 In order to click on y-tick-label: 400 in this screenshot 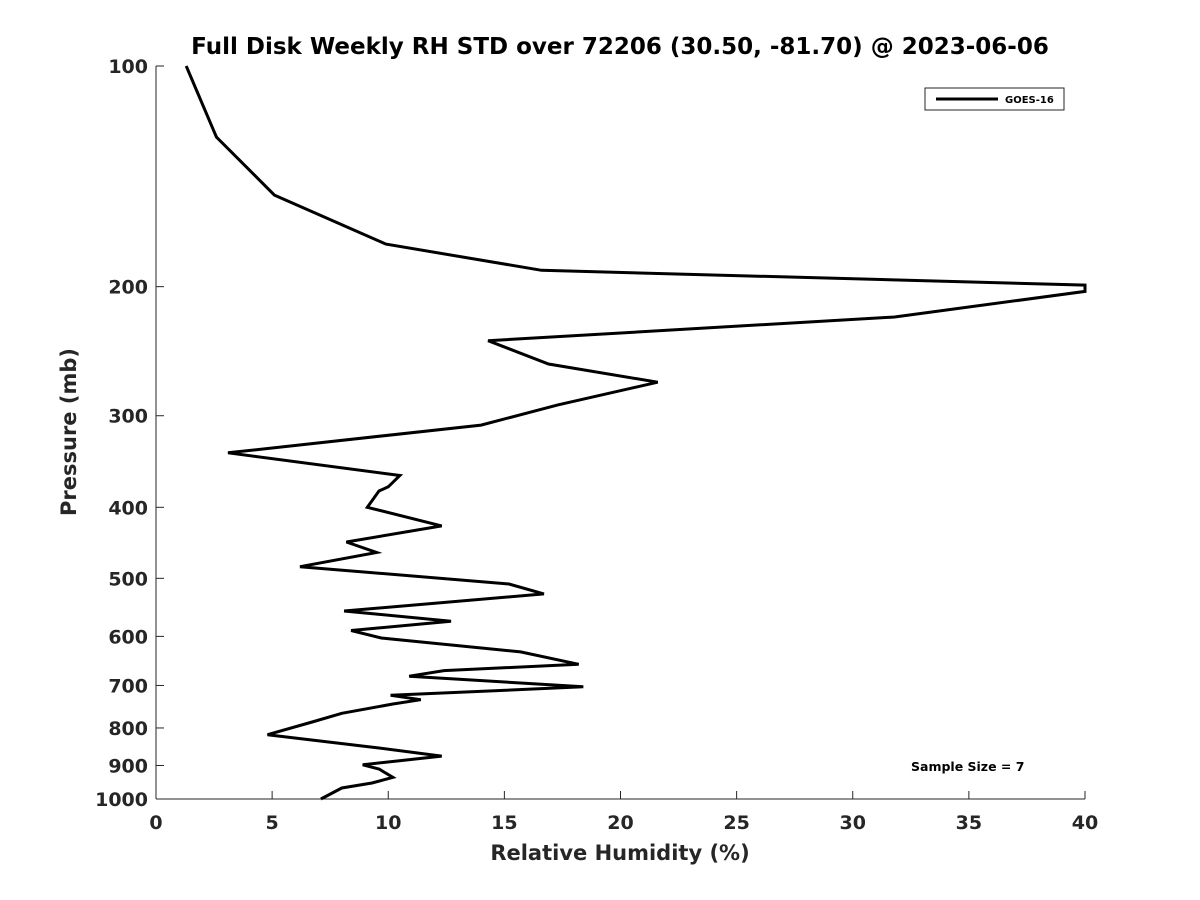, I will do `click(128, 508)`.